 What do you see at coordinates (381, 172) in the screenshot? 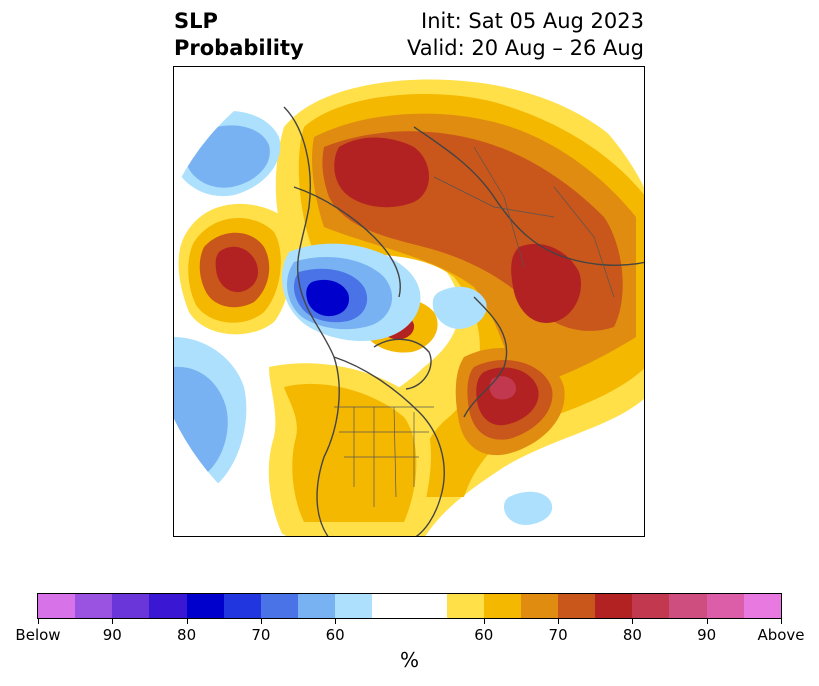
I see `above-core-siberia` at bounding box center [381, 172].